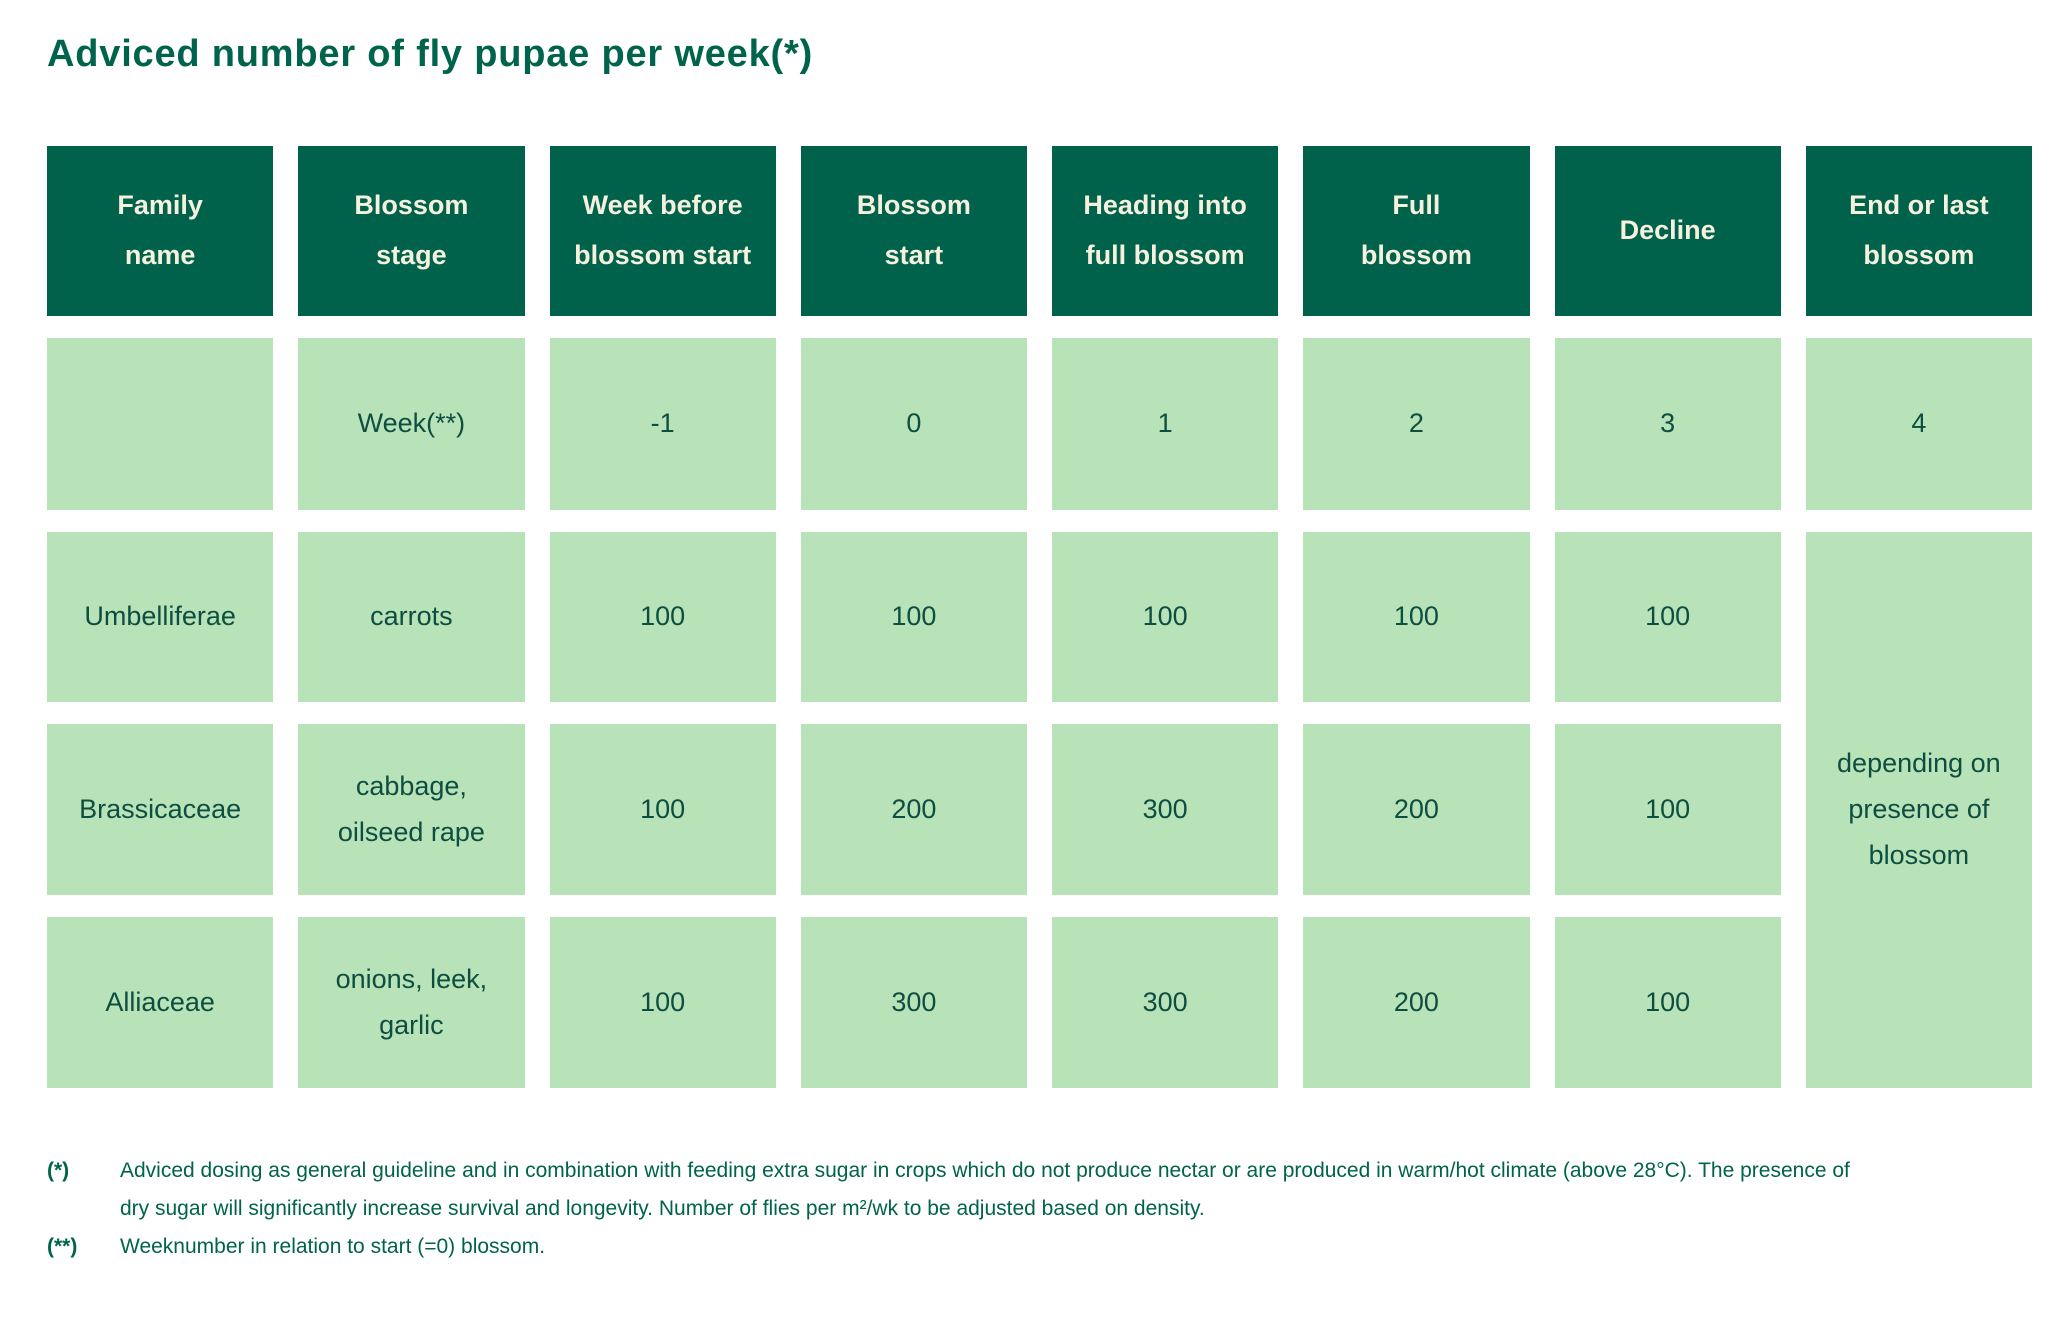  Describe the element at coordinates (430, 54) in the screenshot. I see `page-title: Adviced number of fly pupae per week(*)` at that location.